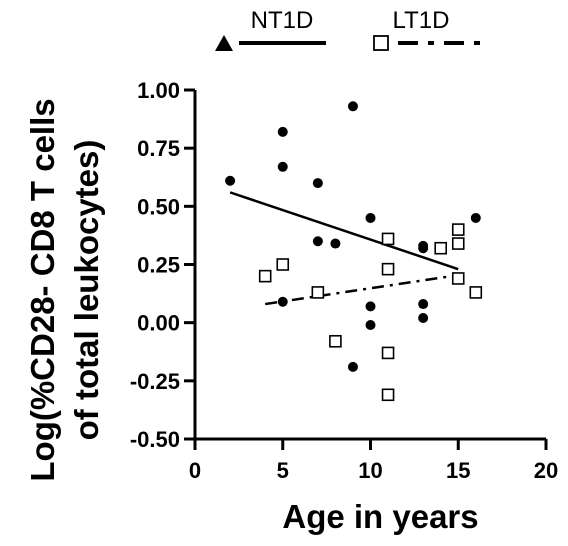 This screenshot has height=546, width=568. What do you see at coordinates (224, 43) in the screenshot?
I see `legend-marker-triangle-icon` at bounding box center [224, 43].